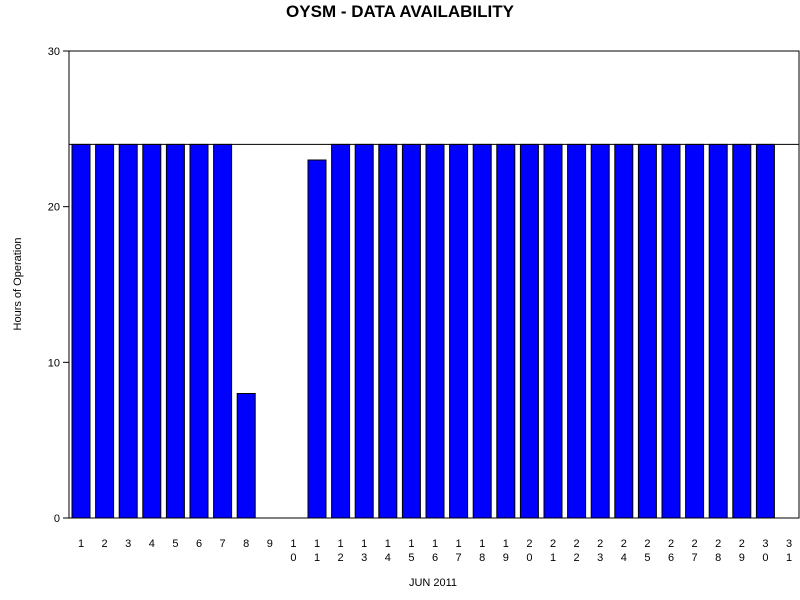 This screenshot has width=800, height=600. What do you see at coordinates (128, 544) in the screenshot?
I see `x-tick-label: 3` at bounding box center [128, 544].